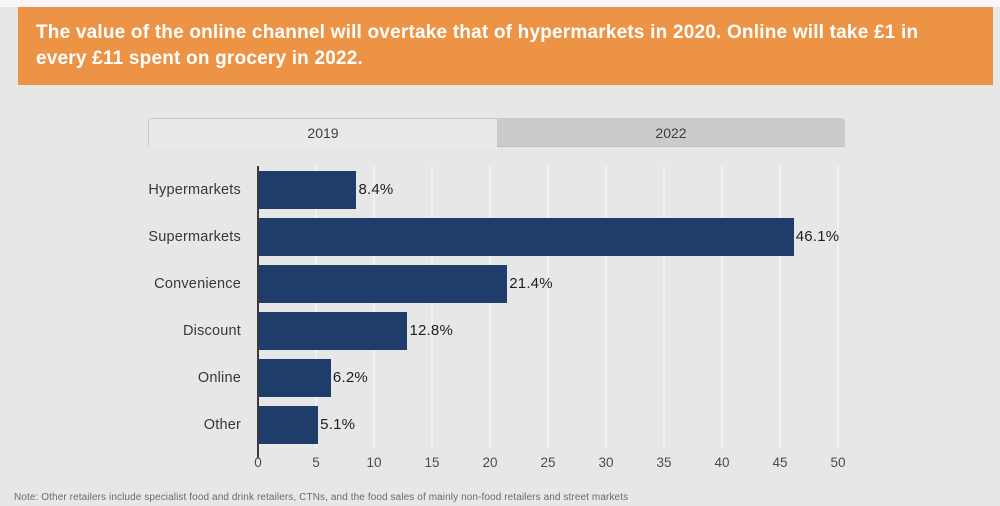 The height and width of the screenshot is (506, 1000). Describe the element at coordinates (432, 462) in the screenshot. I see `x-tick: 15` at that location.